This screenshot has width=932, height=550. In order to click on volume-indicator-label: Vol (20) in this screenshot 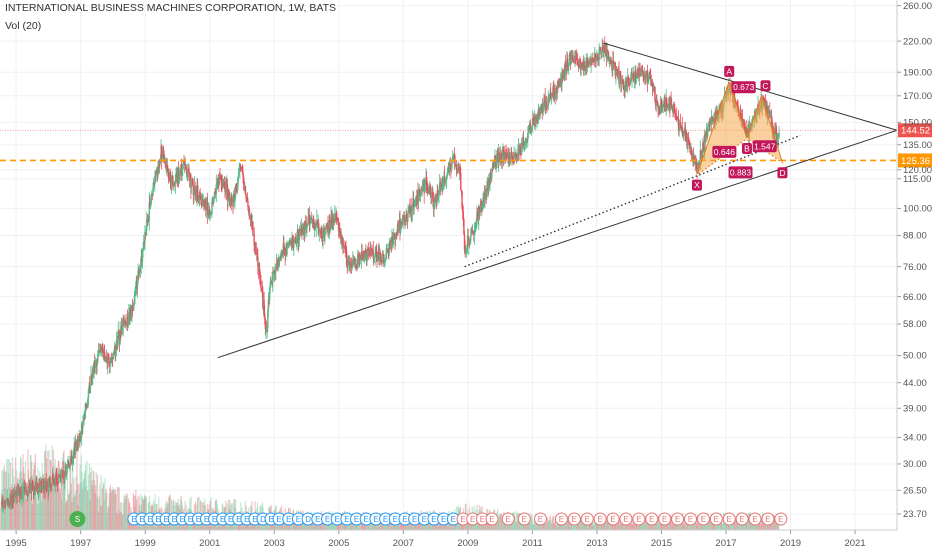, I will do `click(23, 26)`.